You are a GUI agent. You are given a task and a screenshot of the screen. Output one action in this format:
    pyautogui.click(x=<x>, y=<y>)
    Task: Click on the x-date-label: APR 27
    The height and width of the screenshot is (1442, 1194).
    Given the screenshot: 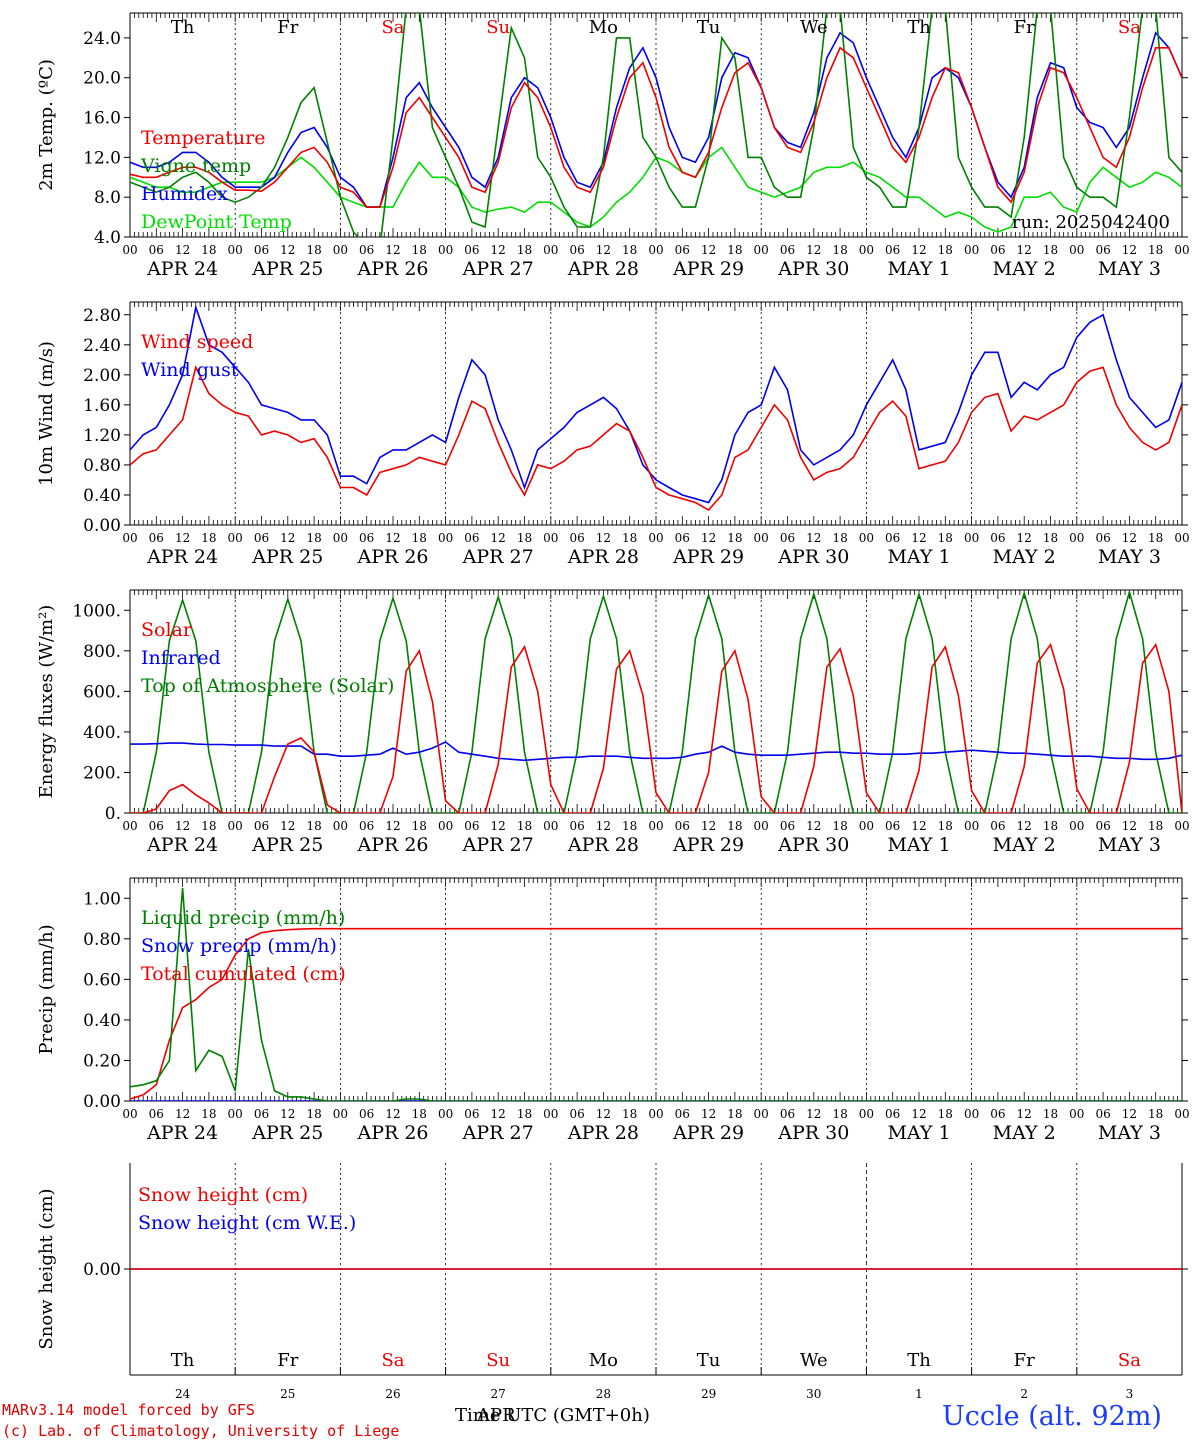 What is the action you would take?
    pyautogui.click(x=498, y=269)
    